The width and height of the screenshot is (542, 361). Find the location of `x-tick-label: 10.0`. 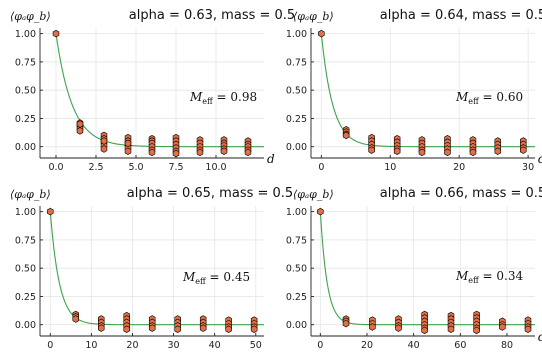

x-tick-label: 10.0 is located at coordinates (215, 167).